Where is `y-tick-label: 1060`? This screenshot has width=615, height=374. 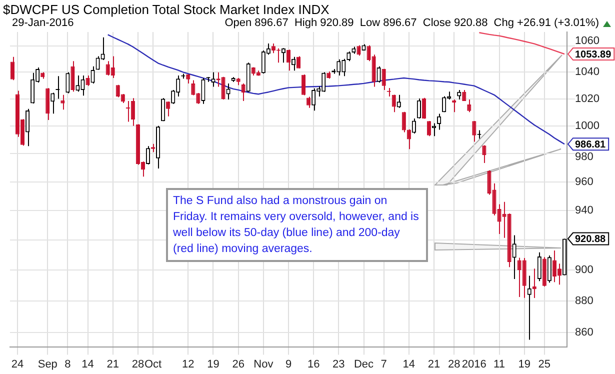 y-tick-label: 1060 is located at coordinates (587, 41).